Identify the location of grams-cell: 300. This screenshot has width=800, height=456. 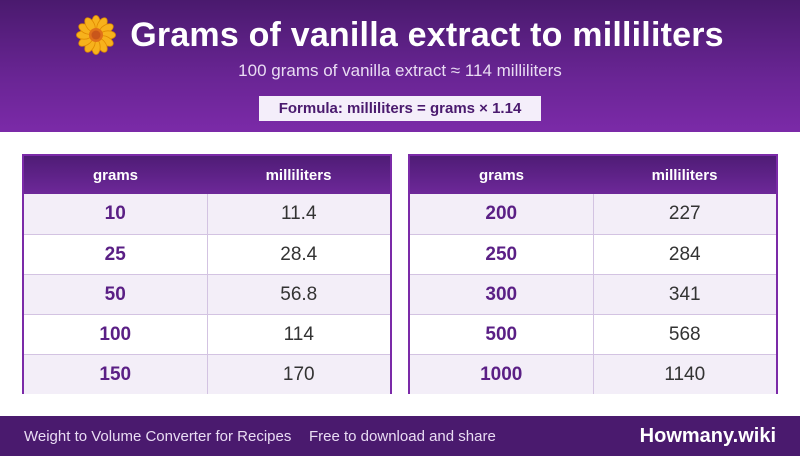
(502, 294).